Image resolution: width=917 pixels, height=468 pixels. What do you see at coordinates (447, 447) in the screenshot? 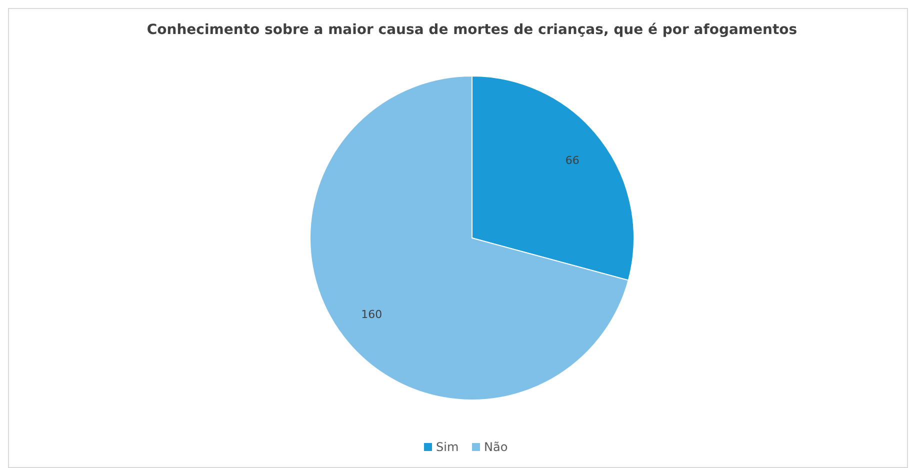
I see `legend-label: Sim` at bounding box center [447, 447].